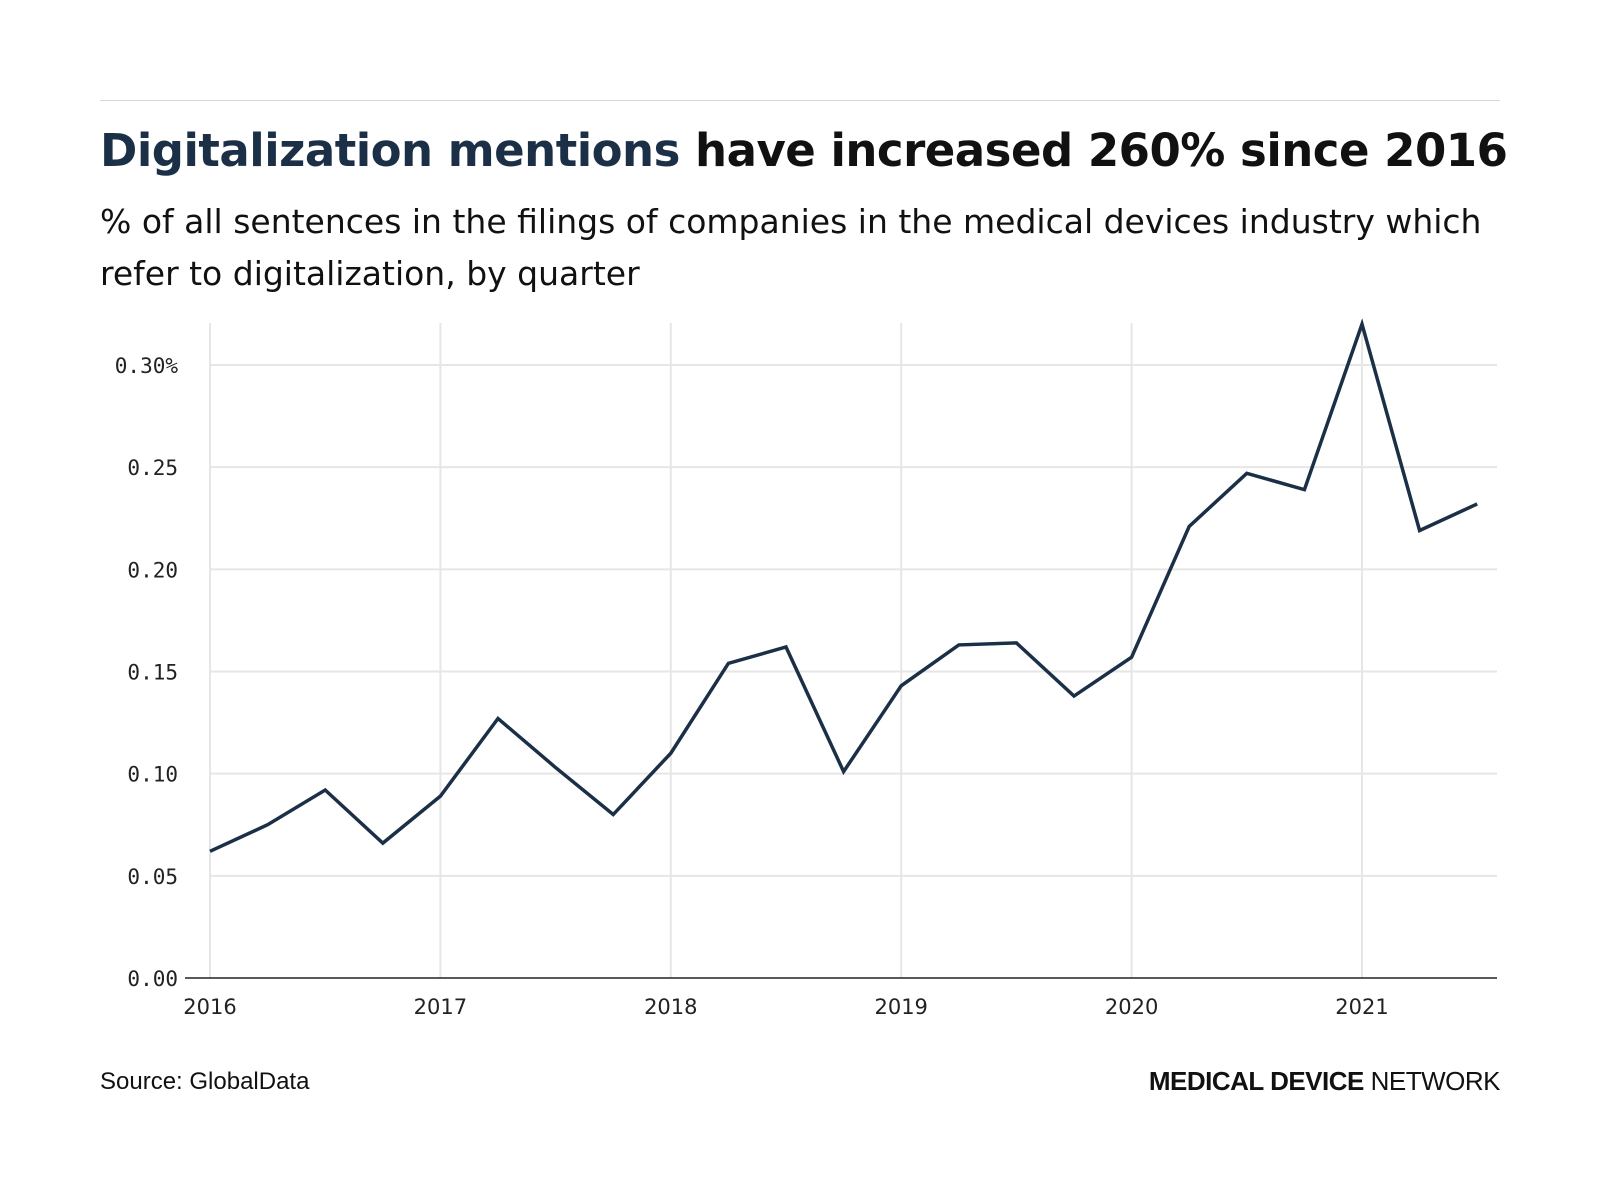 The image size is (1600, 1200). What do you see at coordinates (205, 1081) in the screenshot?
I see `source-note: Source: GlobalData` at bounding box center [205, 1081].